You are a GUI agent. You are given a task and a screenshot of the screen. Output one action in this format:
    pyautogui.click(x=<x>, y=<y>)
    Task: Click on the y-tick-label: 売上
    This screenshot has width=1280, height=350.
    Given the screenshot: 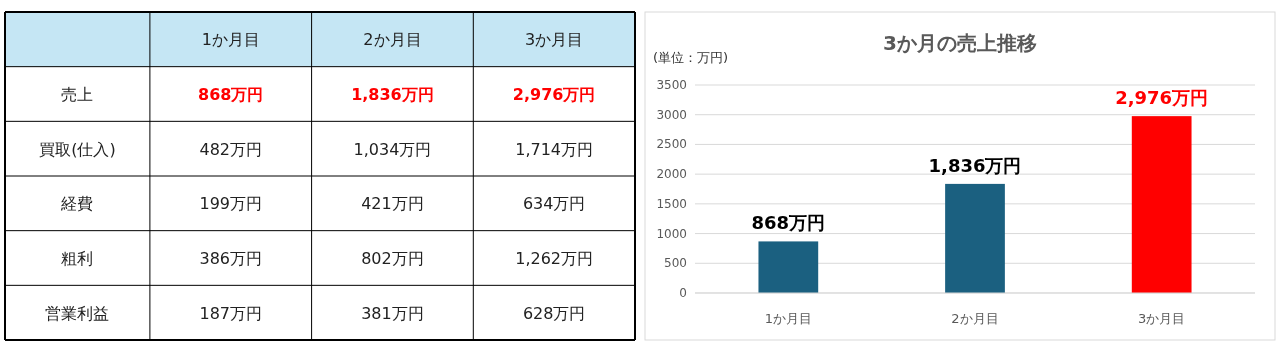 What is the action you would take?
    pyautogui.click(x=77, y=94)
    